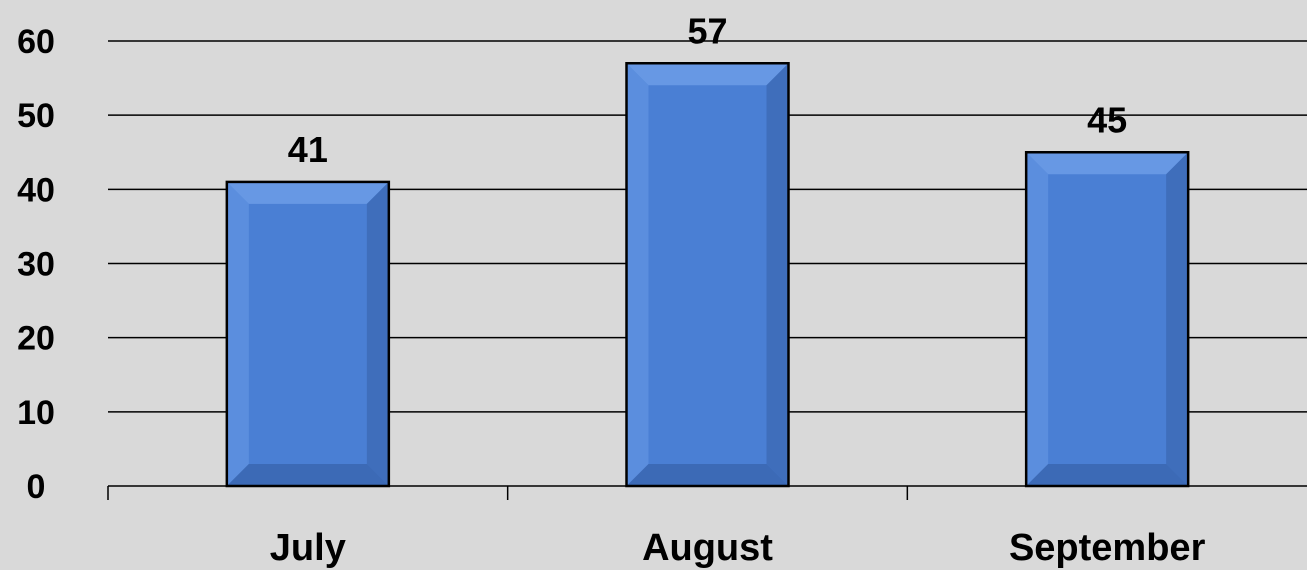 This screenshot has height=570, width=1307. I want to click on bar-july, so click(308, 334).